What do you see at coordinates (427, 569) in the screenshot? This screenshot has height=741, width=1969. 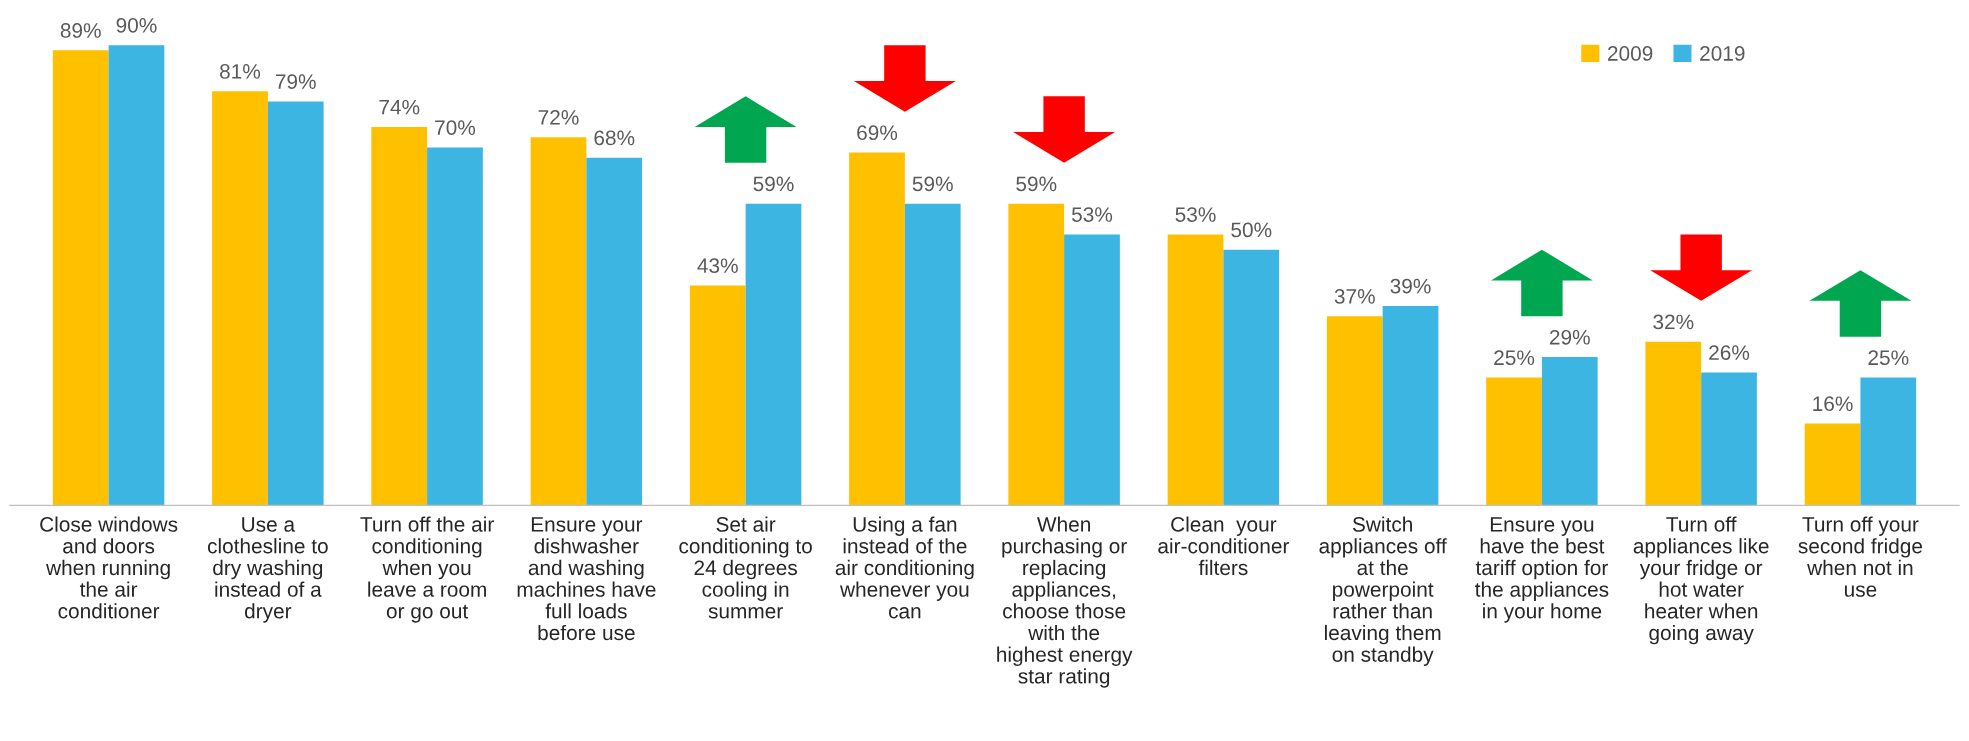 I see `x-tick-label: Turn off the air conditioning when you leave a room or go out` at bounding box center [427, 569].